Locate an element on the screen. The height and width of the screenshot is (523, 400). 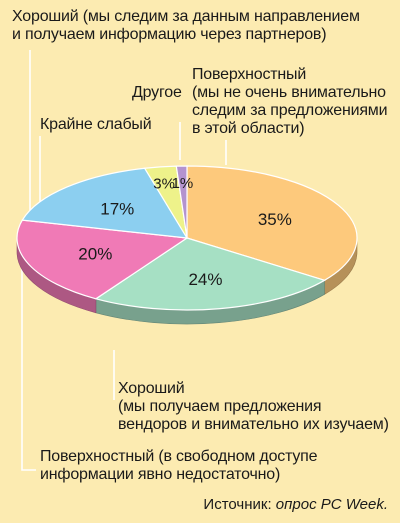
value-label-1: 24% is located at coordinates (205, 279).